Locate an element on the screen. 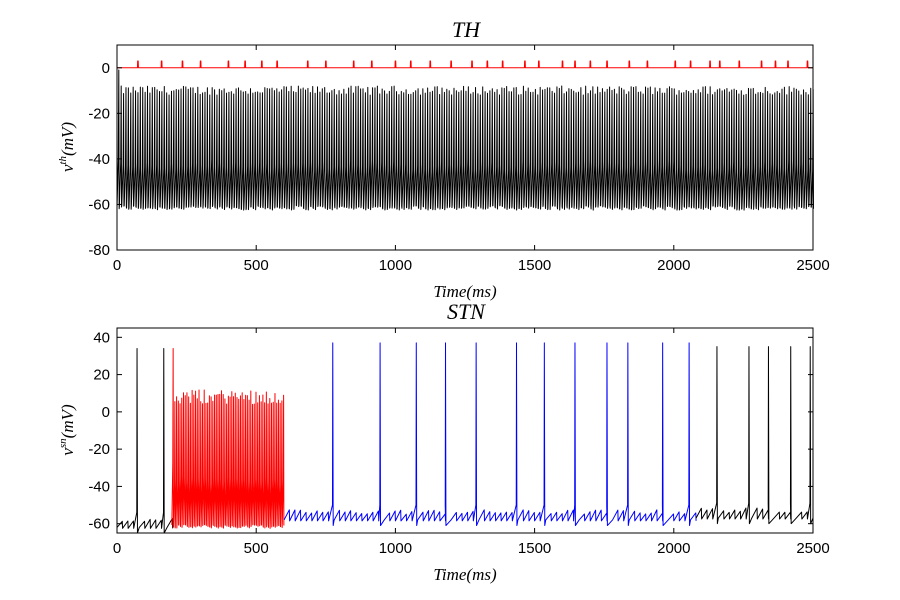 Image resolution: width=900 pixels, height=600 pixels. y-tick-label: 20 is located at coordinates (101, 375).